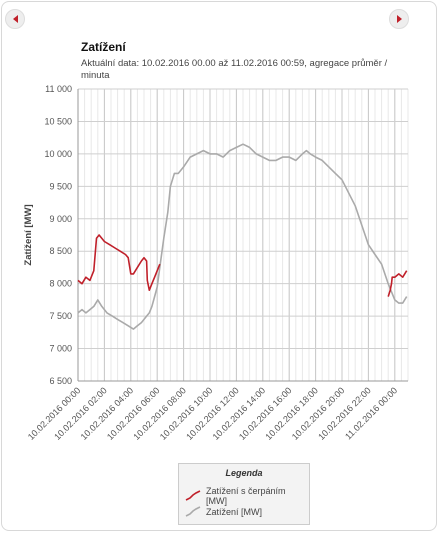 This screenshot has height=534, width=440. I want to click on chevron-left-icon, so click(15, 19).